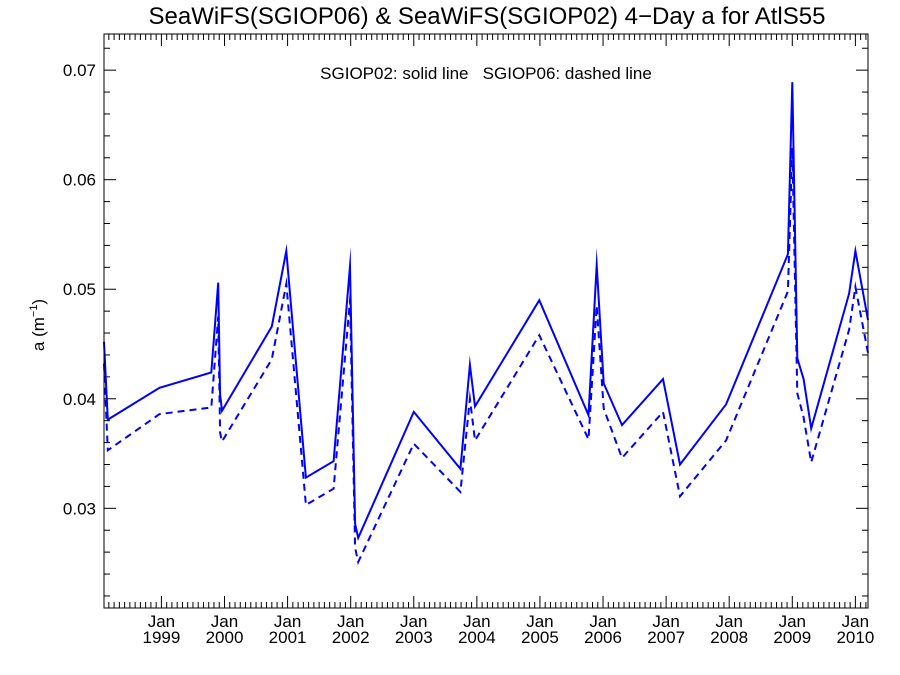 Image resolution: width=900 pixels, height=675 pixels. I want to click on x-tick-label-year: 2003, so click(414, 637).